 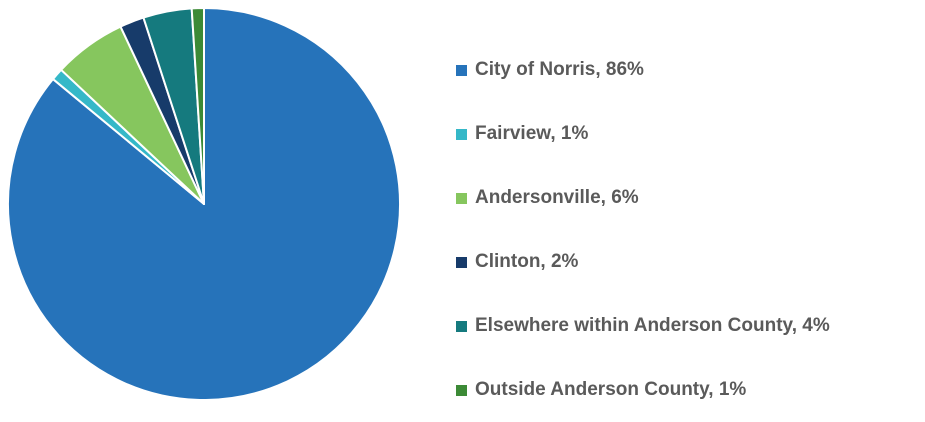 What do you see at coordinates (688, 70) in the screenshot?
I see `legend-item-city-of-norris: City of Norris, 86%` at bounding box center [688, 70].